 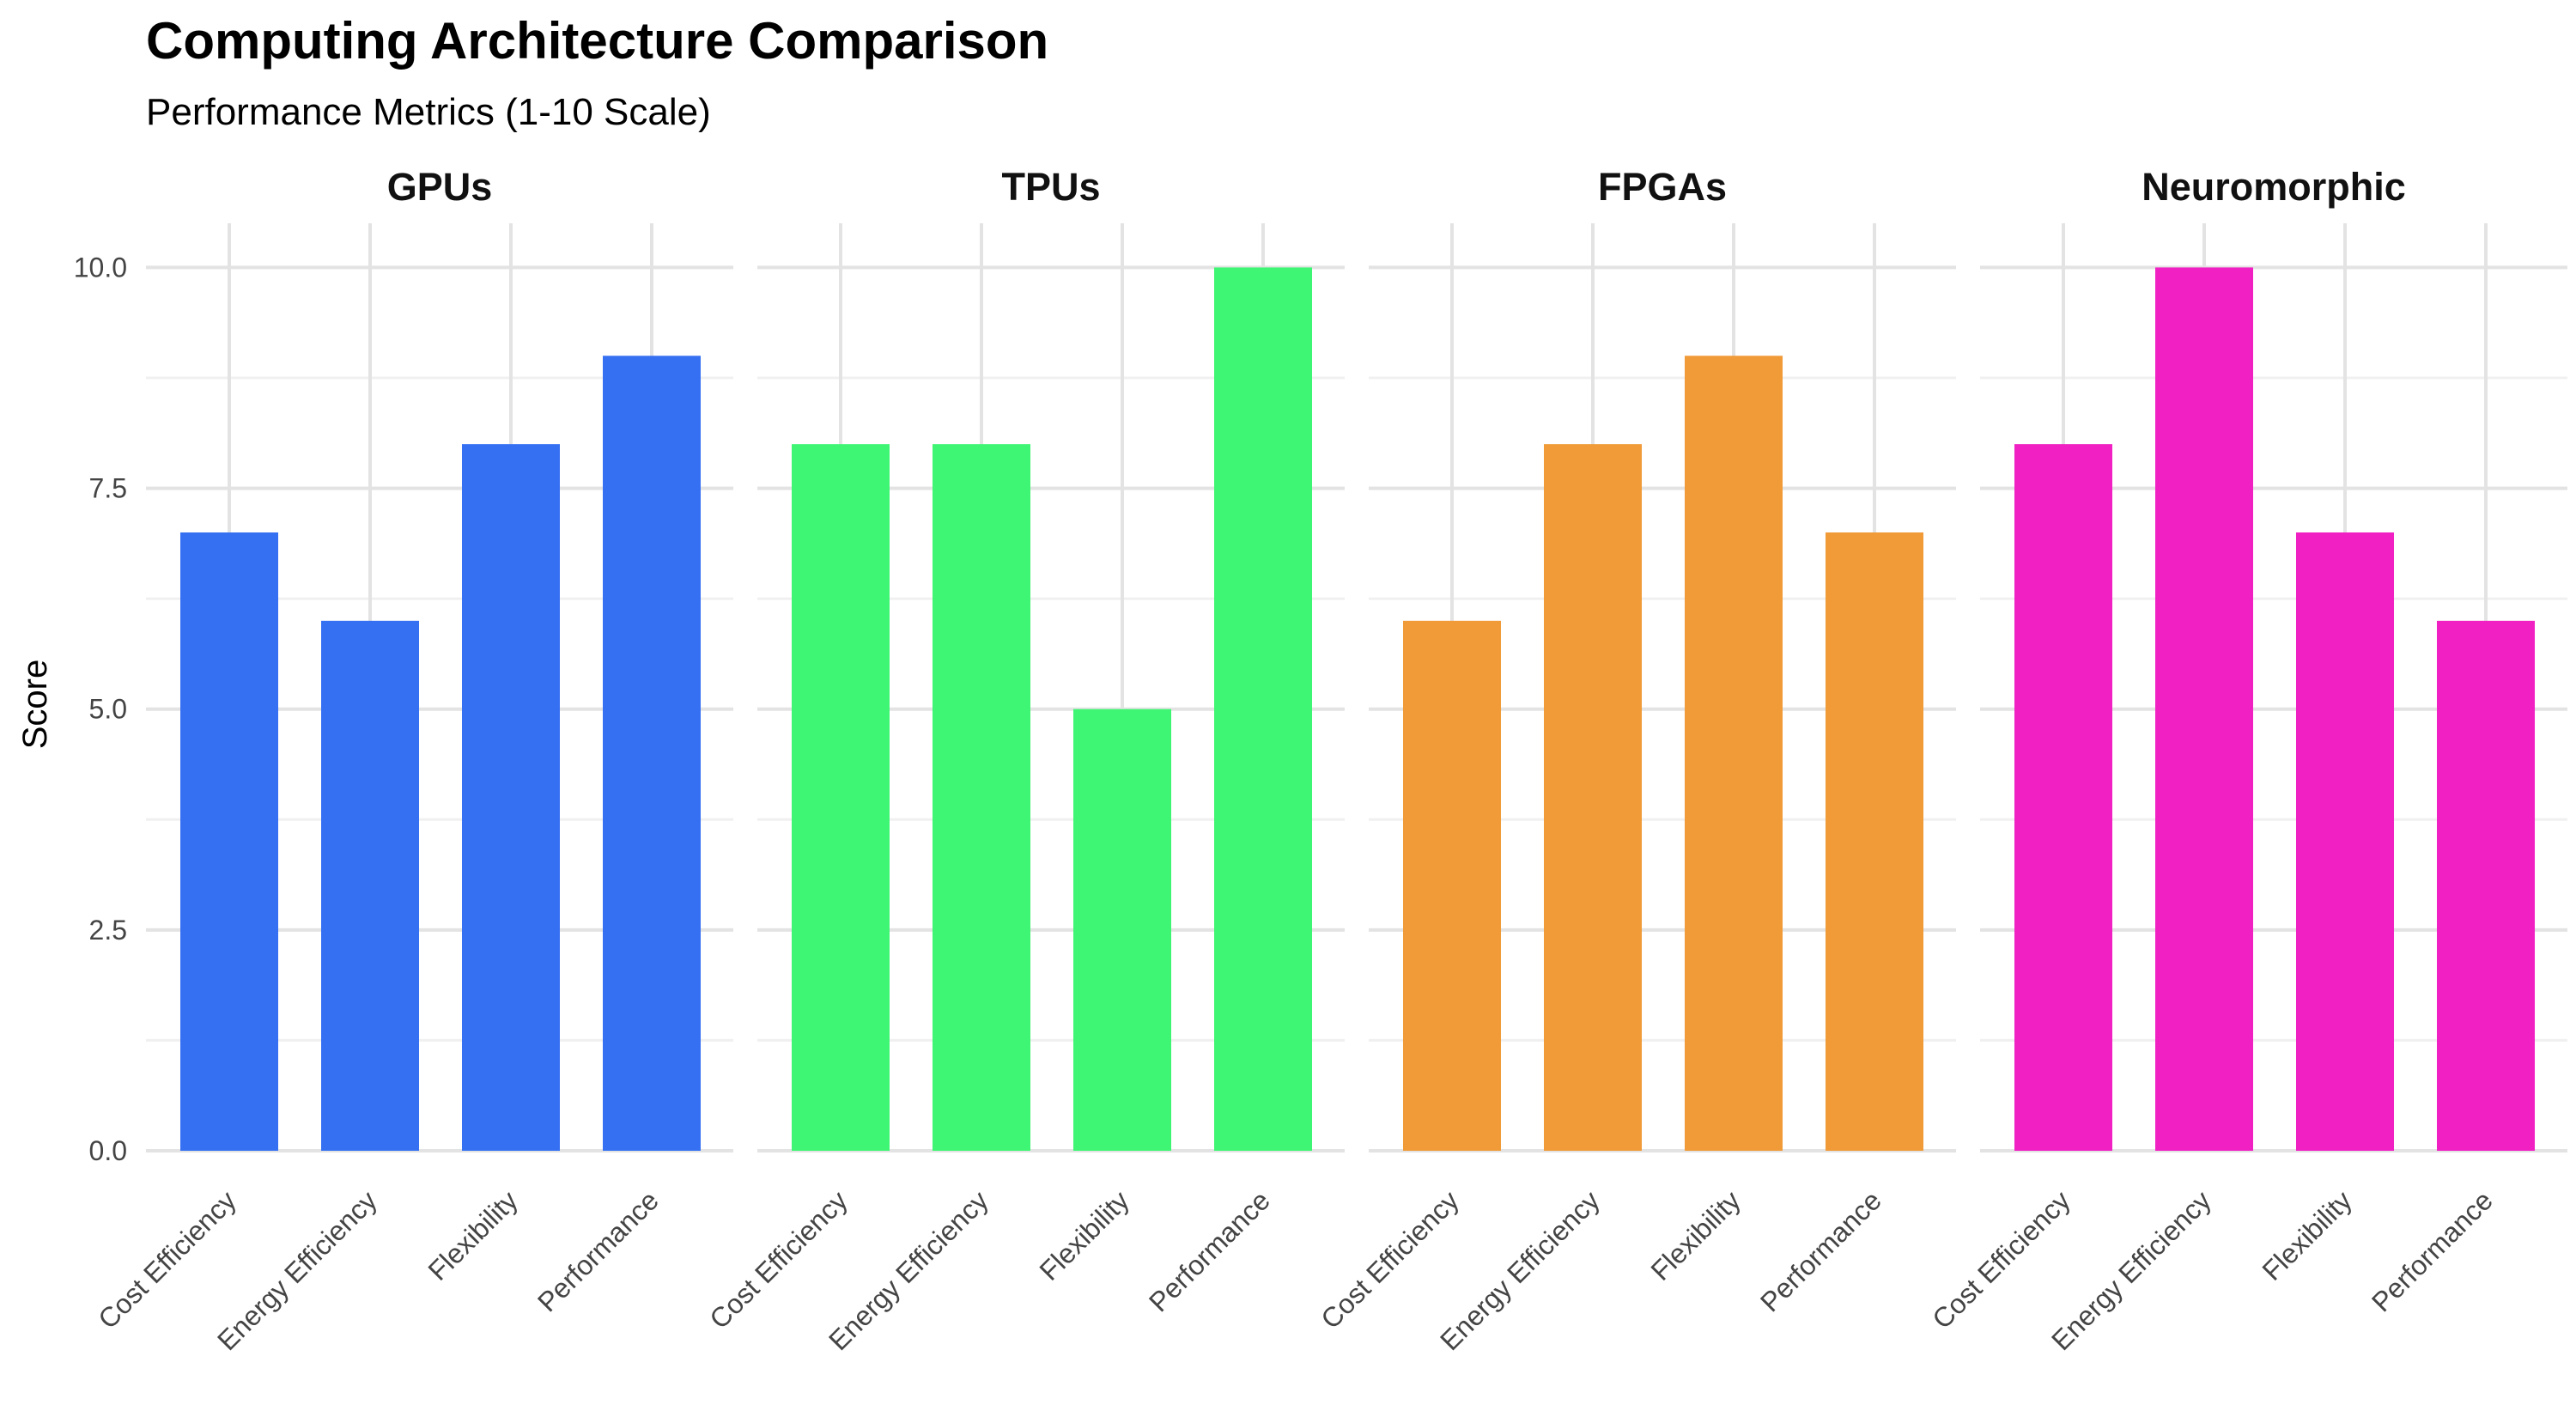 I want to click on bar-tpus-flexibility, so click(x=1122, y=929).